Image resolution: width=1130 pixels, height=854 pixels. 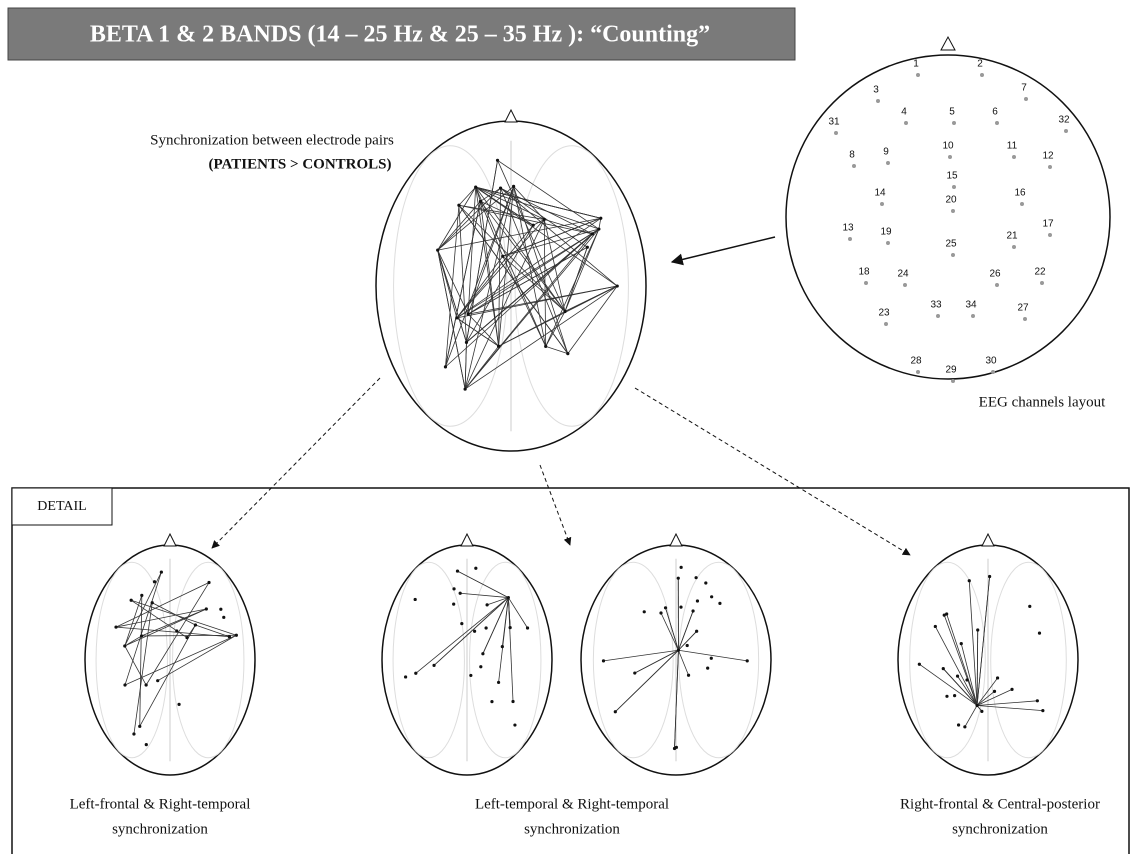 What do you see at coordinates (170, 539) in the screenshot?
I see `nose` at bounding box center [170, 539].